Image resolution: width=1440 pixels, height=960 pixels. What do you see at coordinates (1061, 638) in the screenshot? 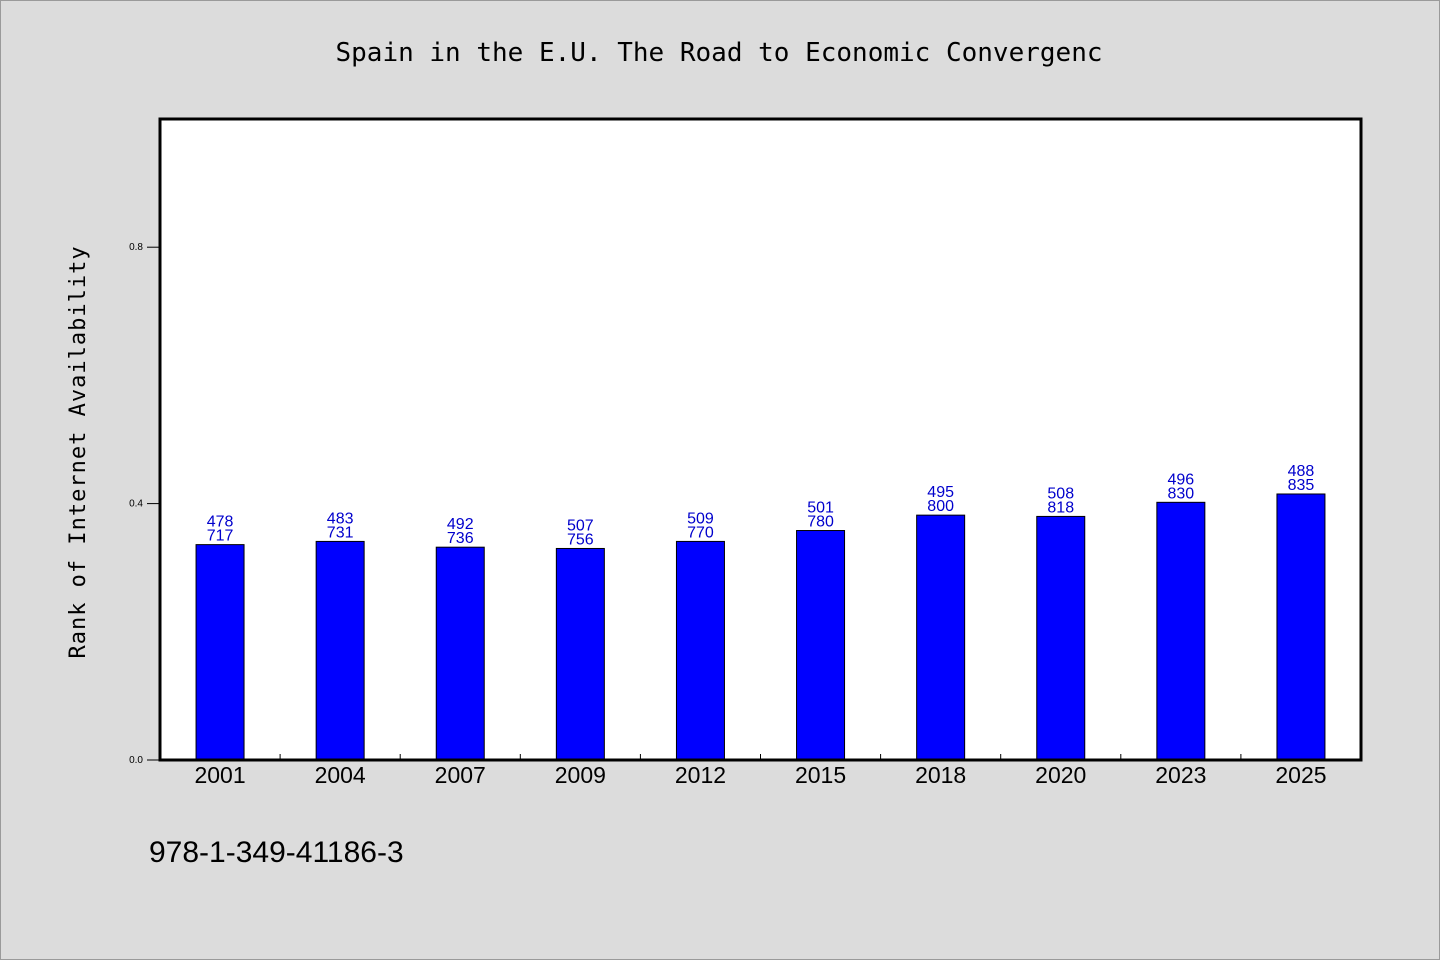
I see `bar-2020` at bounding box center [1061, 638].